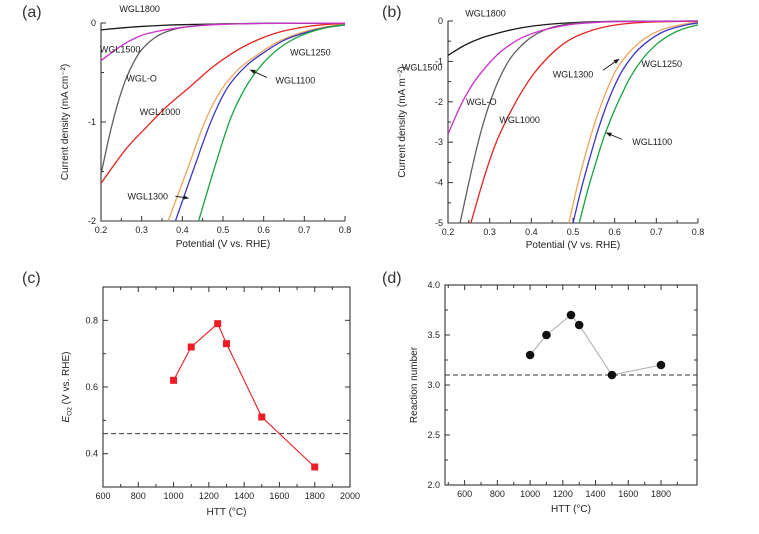  I want to click on svg-text: 3.0, so click(433, 385).